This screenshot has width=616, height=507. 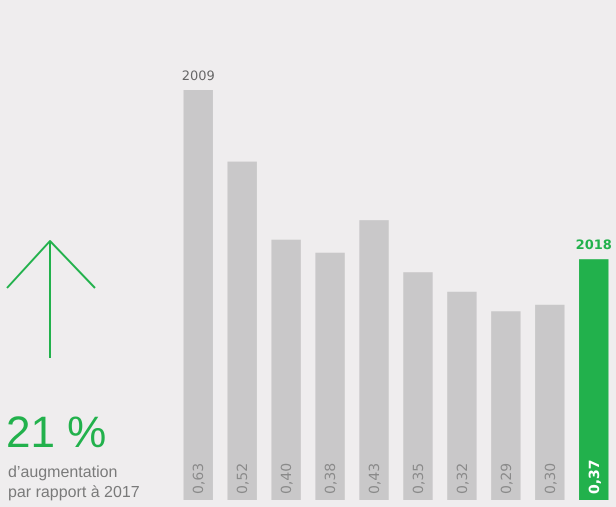 What do you see at coordinates (462, 478) in the screenshot?
I see `data-label: 0,32` at bounding box center [462, 478].